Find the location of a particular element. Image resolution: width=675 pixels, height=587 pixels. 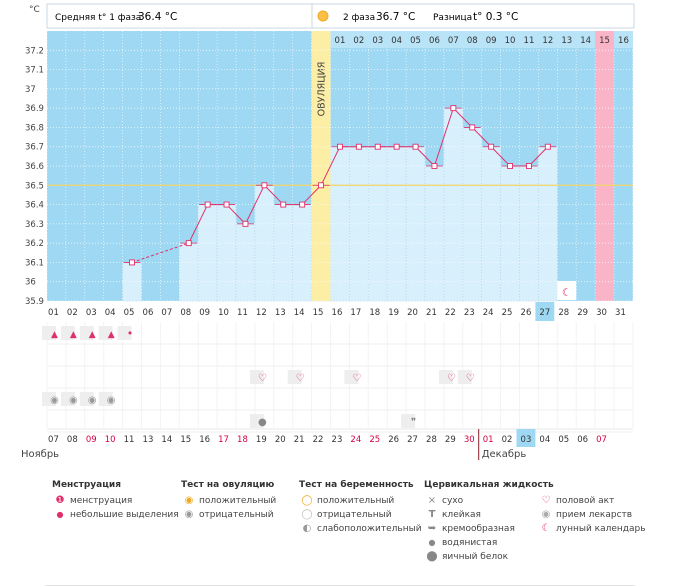

date-label: 09 is located at coordinates (91, 440).